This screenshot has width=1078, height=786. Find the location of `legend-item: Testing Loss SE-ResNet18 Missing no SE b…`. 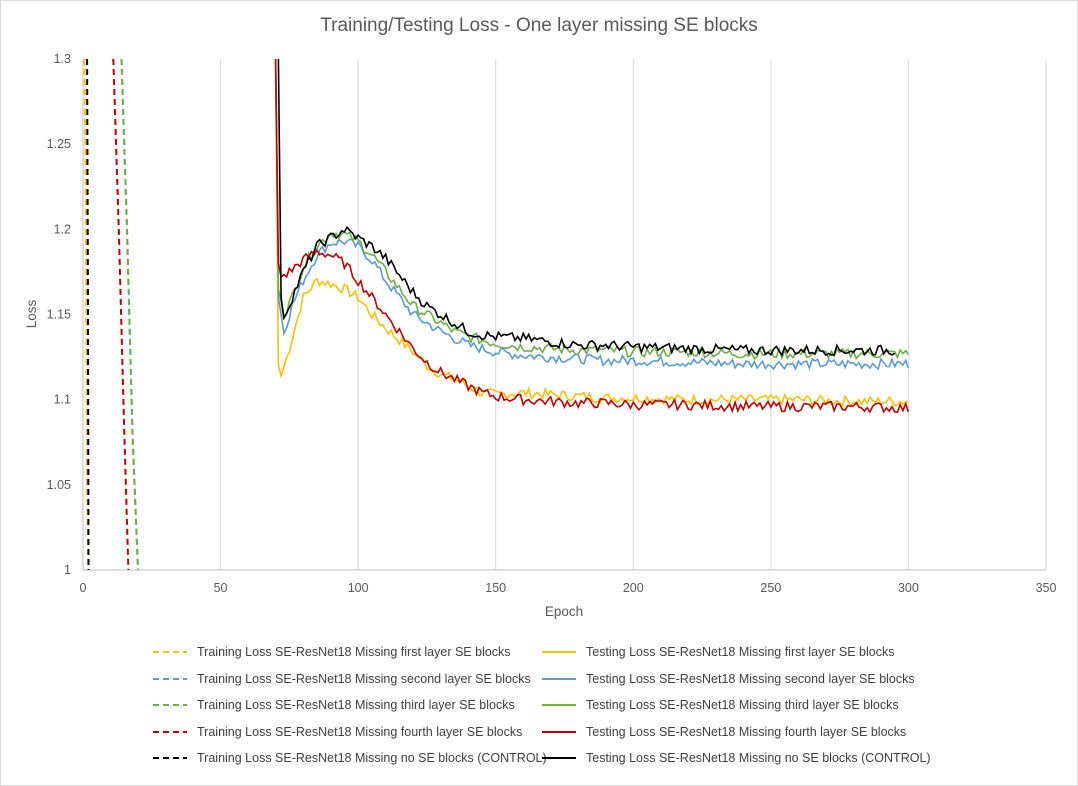

legend-item: Testing Loss SE-ResNet18 Missing no SE b… is located at coordinates (736, 758).